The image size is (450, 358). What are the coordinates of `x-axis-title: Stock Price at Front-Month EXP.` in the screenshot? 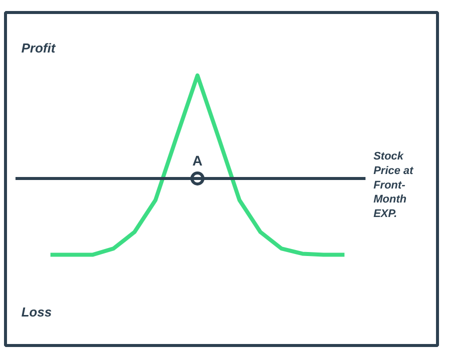 It's located at (394, 185).